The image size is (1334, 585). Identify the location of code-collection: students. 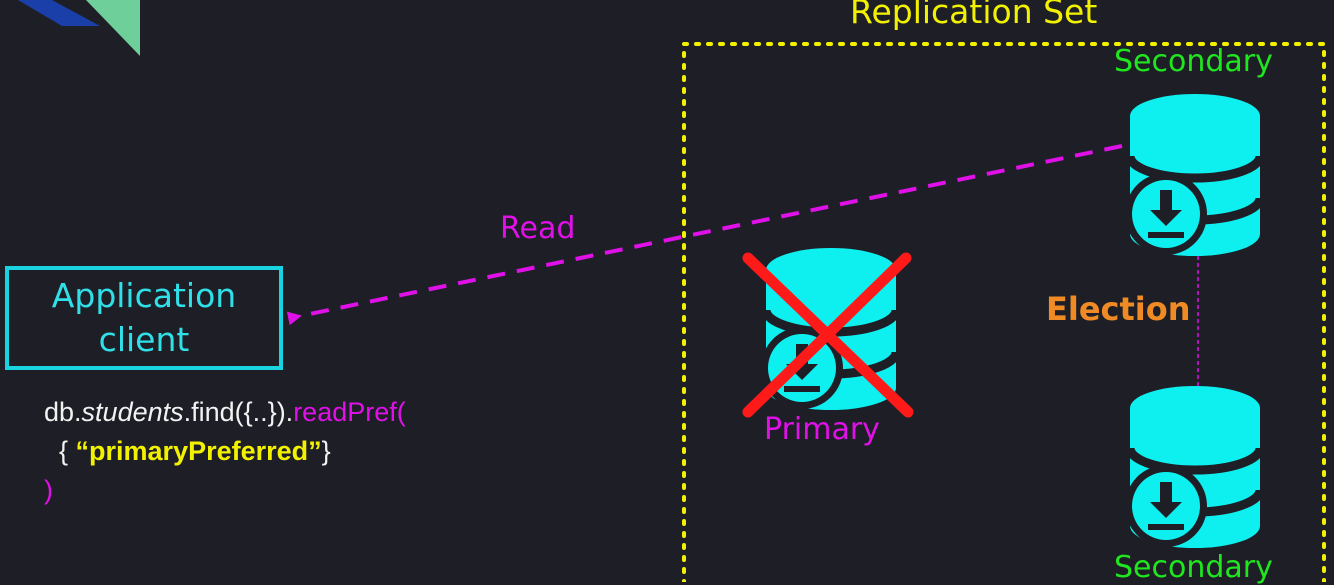
(132, 412).